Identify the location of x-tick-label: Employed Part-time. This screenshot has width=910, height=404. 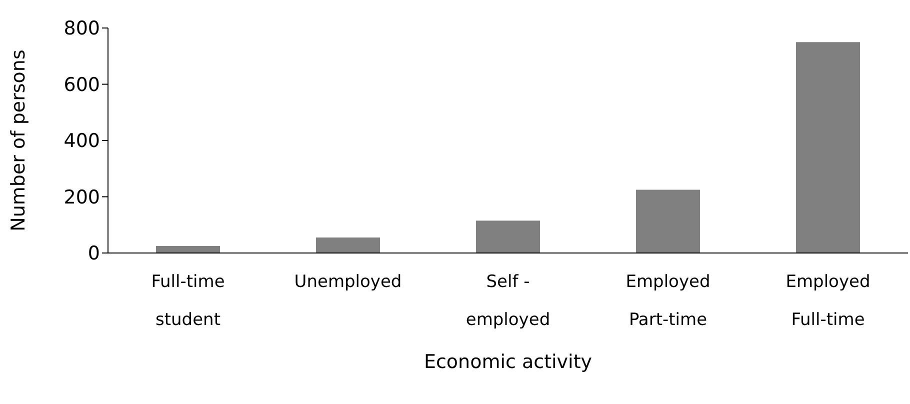
(668, 301).